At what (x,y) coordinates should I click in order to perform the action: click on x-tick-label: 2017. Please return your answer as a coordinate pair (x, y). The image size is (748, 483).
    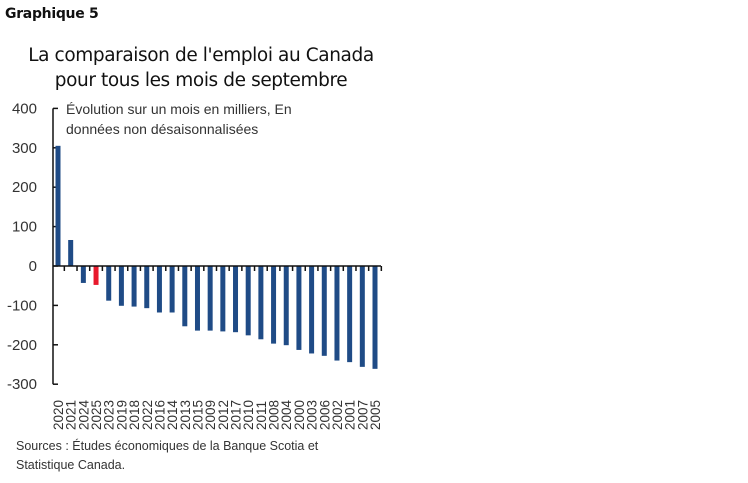
    Looking at the image, I should click on (236, 415).